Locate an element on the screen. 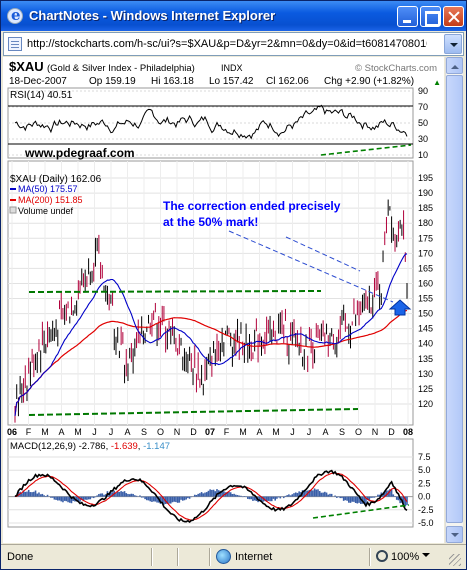 The height and width of the screenshot is (570, 467). price-tick-label: 170 is located at coordinates (425, 253).